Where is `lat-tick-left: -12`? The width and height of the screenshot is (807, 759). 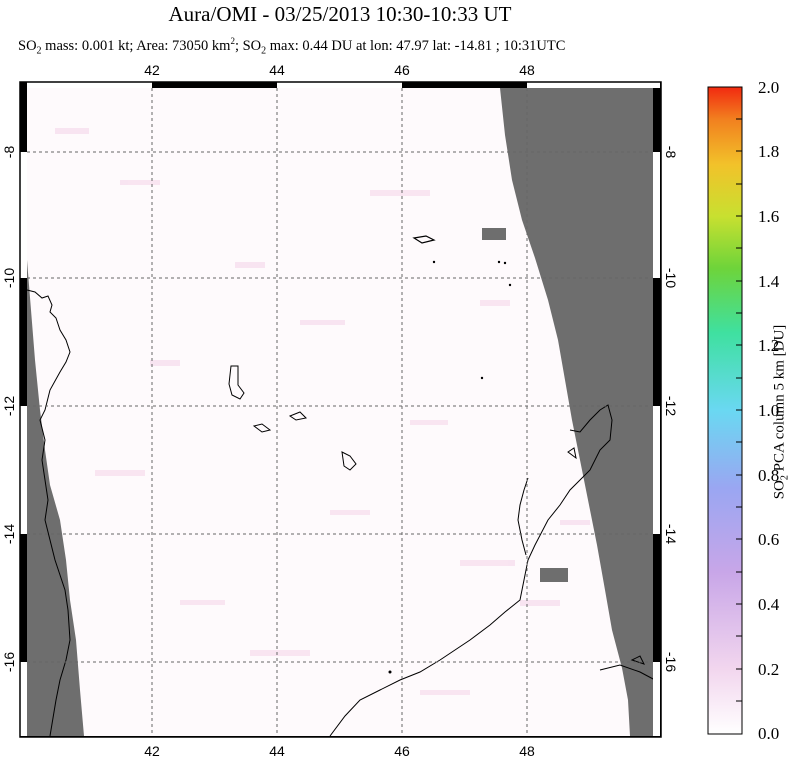 lat-tick-left: -12 is located at coordinates (9, 406).